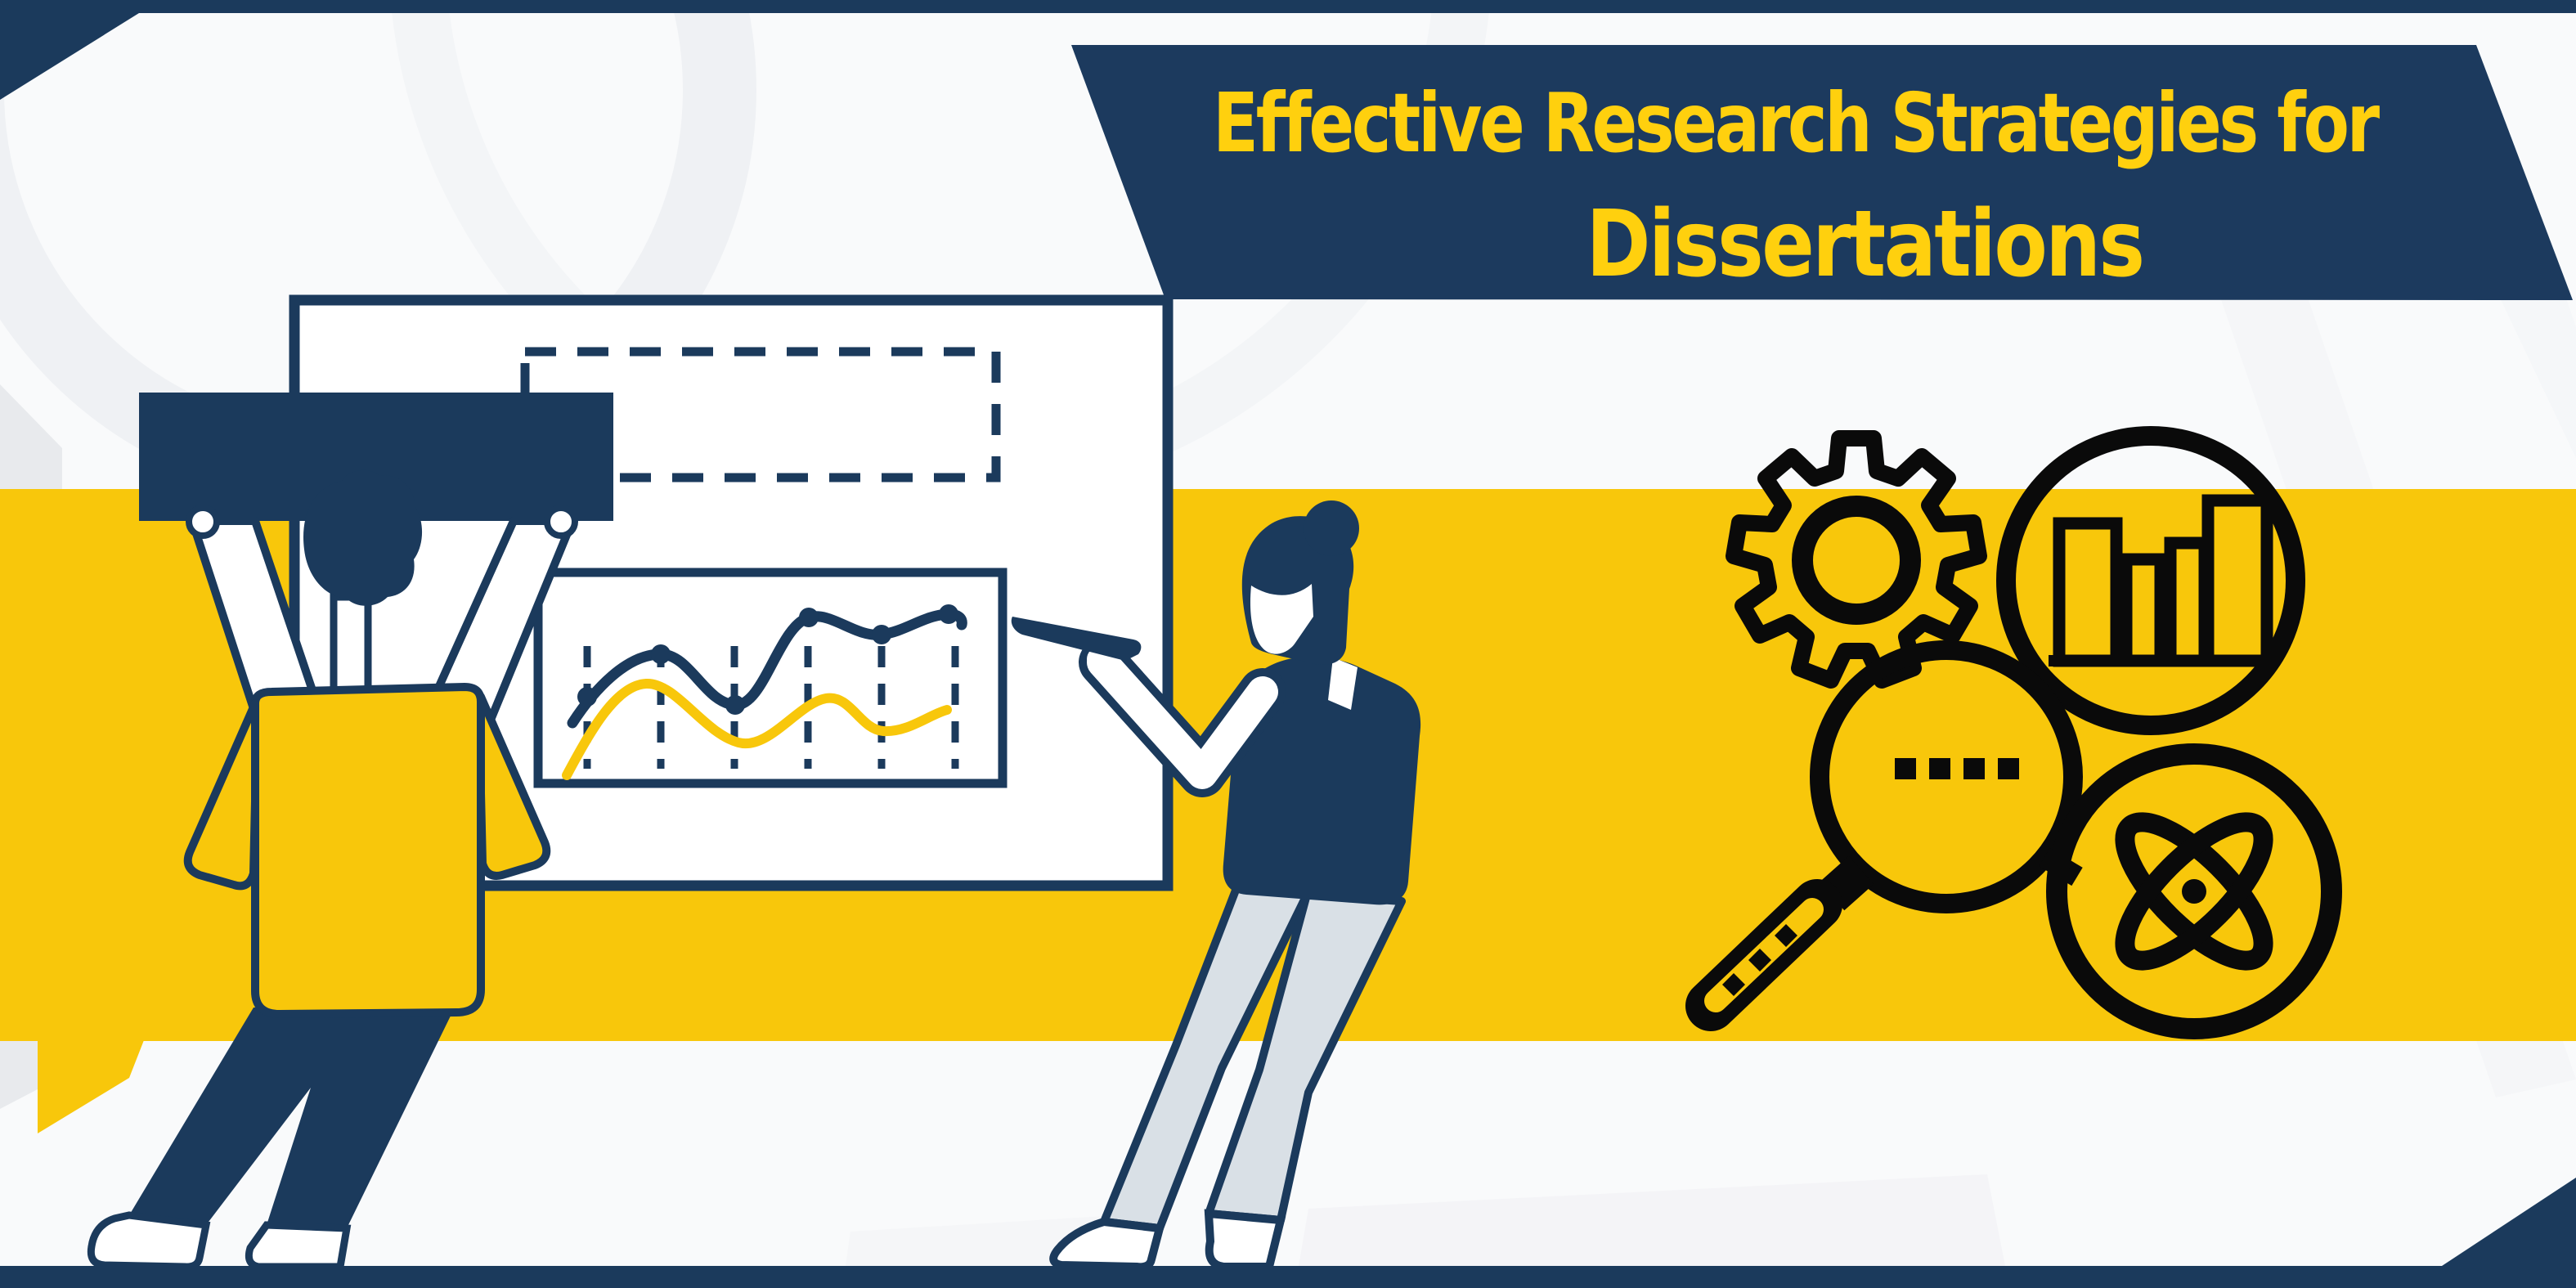 The height and width of the screenshot is (1288, 2576). What do you see at coordinates (1866, 244) in the screenshot?
I see `title-line-2: Dissertations` at bounding box center [1866, 244].